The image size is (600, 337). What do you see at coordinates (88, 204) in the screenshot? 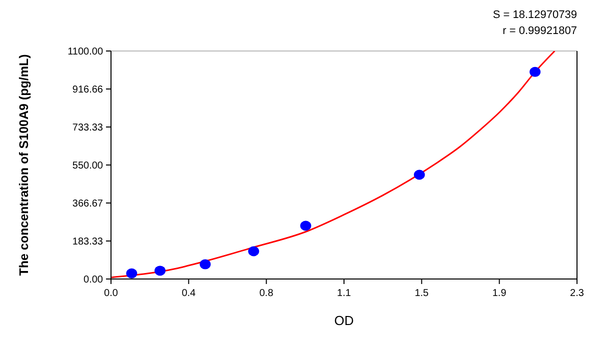
I see `y-tick-label: 366.67` at bounding box center [88, 204].